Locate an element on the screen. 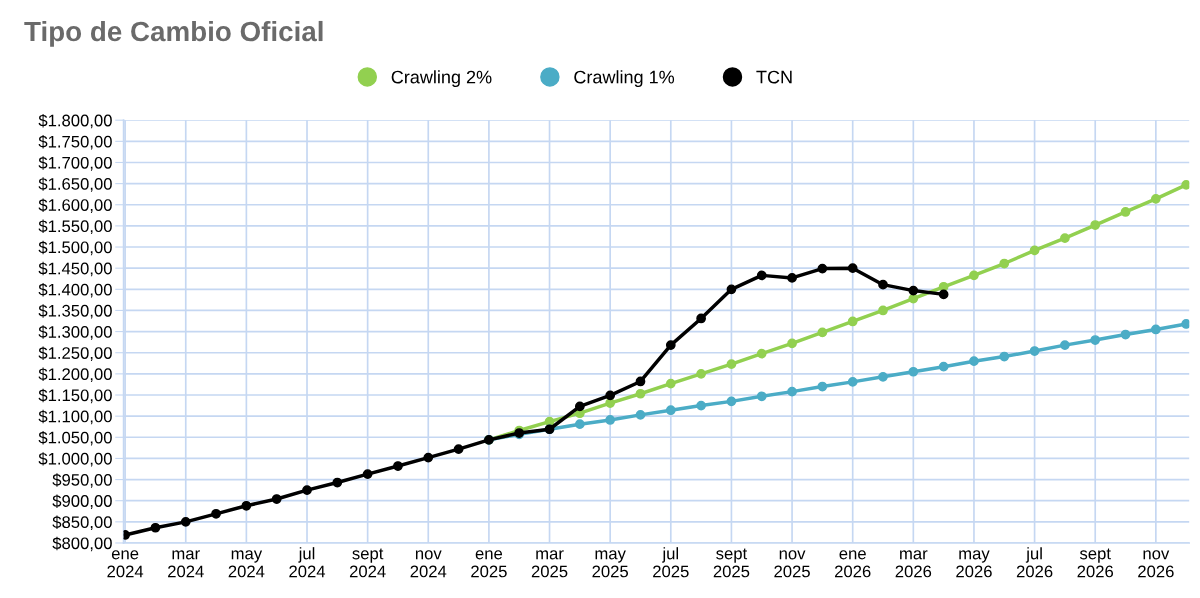 The height and width of the screenshot is (598, 1200). x-tick-label: sept 2026 is located at coordinates (1095, 563).